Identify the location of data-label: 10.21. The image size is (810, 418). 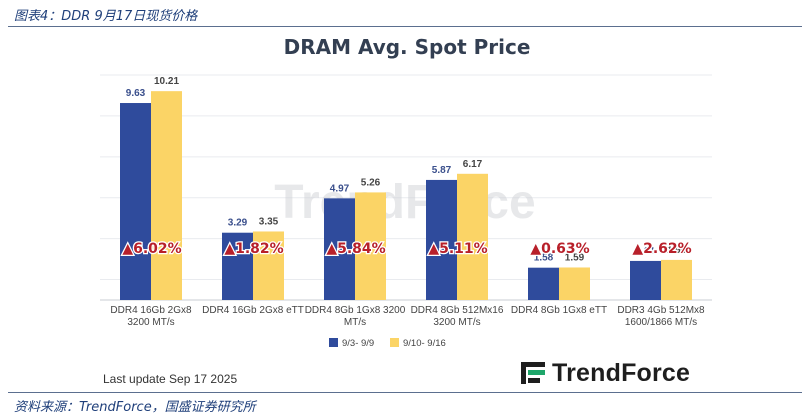
(166, 81).